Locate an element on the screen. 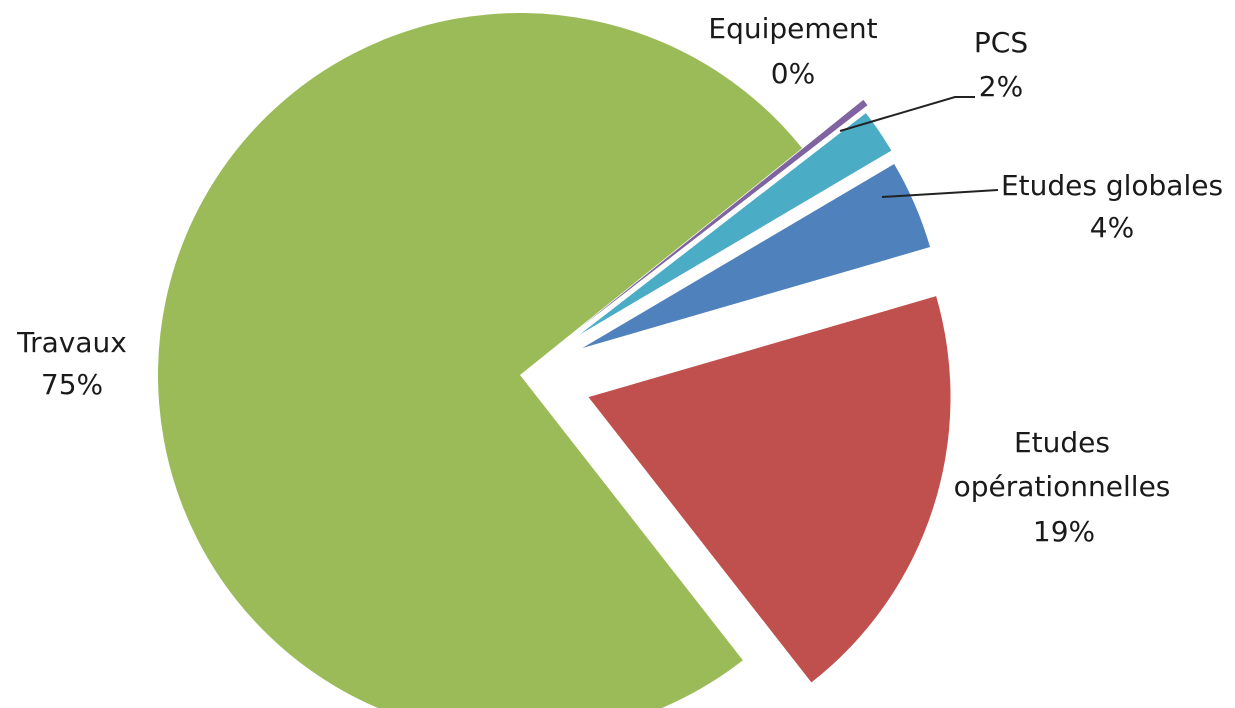 The width and height of the screenshot is (1235, 708). slice-value-equipement: 0% is located at coordinates (793, 73).